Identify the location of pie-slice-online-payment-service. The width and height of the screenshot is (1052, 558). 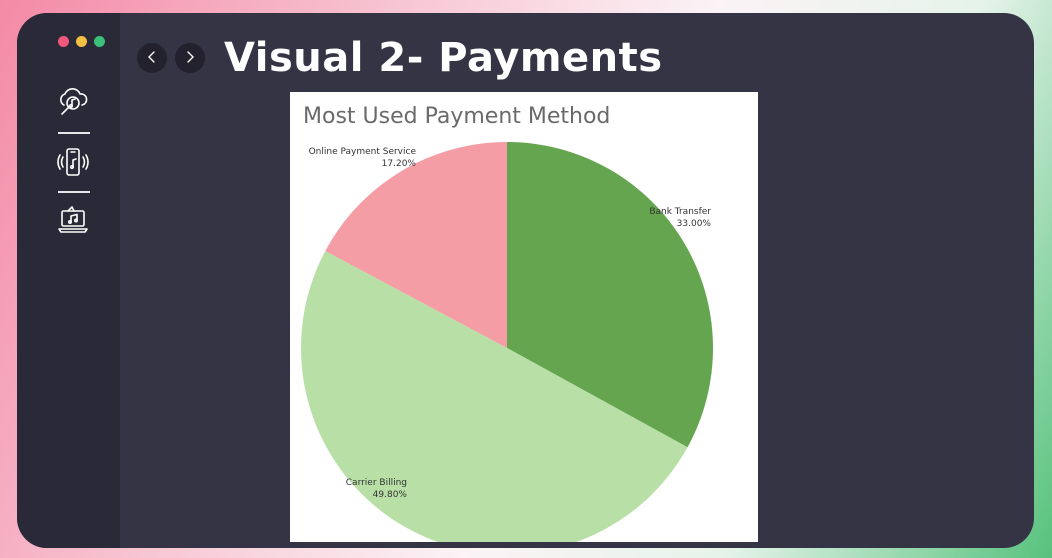
(416, 245).